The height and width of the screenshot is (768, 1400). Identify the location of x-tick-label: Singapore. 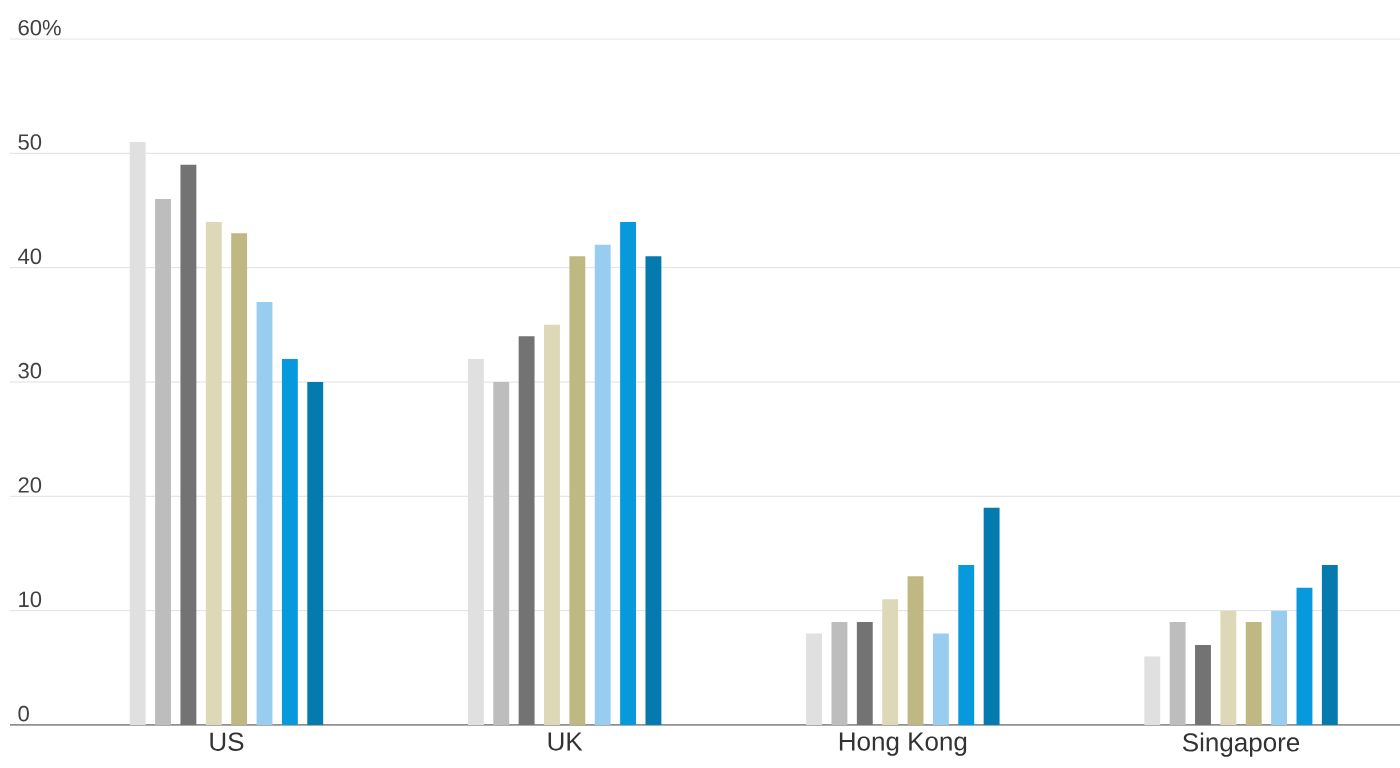
(1241, 744).